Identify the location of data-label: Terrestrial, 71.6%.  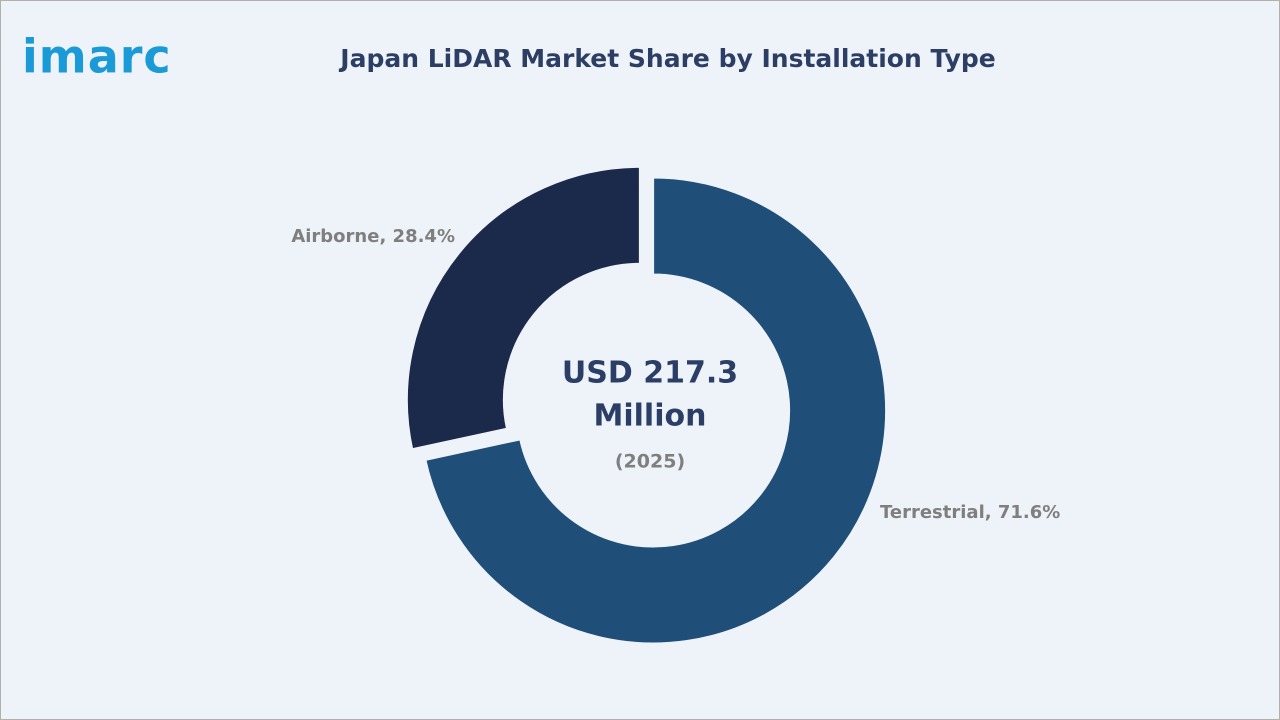
(970, 512).